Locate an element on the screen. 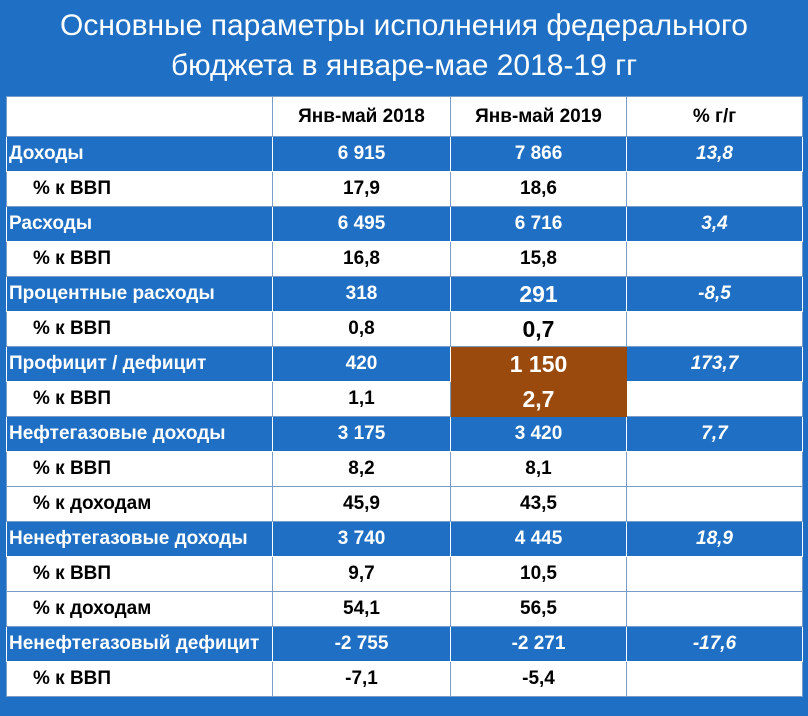 This screenshot has width=808, height=716. value-2018: 45,9 is located at coordinates (361, 504).